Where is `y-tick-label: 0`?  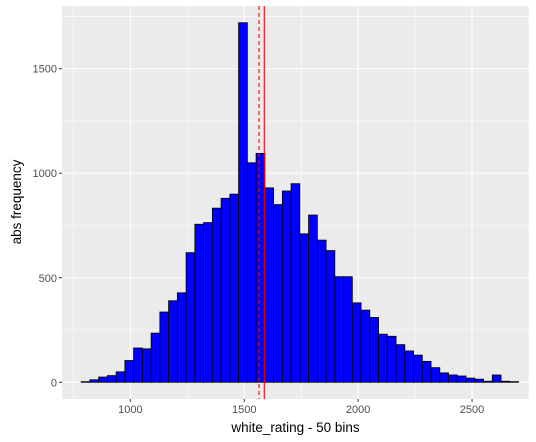
y-tick-label: 0 is located at coordinates (54, 383).